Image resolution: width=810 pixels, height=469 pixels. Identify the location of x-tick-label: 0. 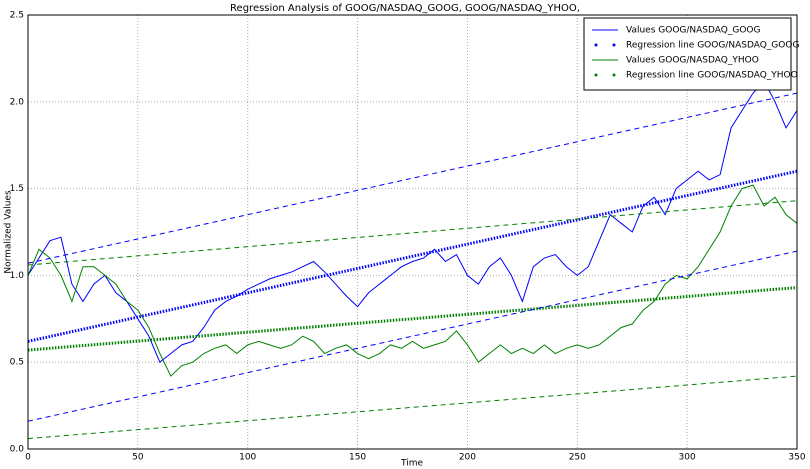
(28, 458).